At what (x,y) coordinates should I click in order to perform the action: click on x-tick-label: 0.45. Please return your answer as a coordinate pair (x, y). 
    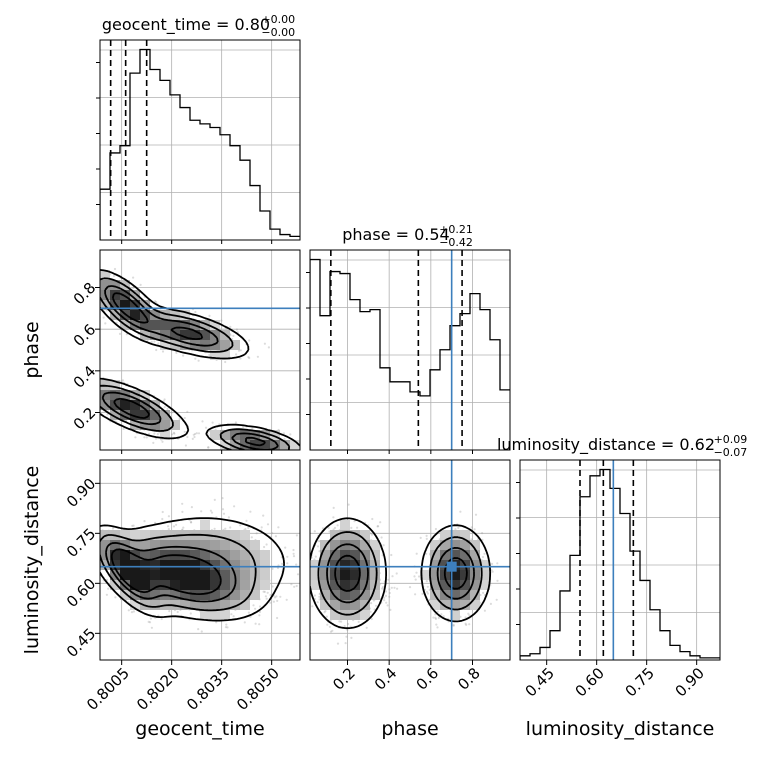
    Looking at the image, I should click on (540, 682).